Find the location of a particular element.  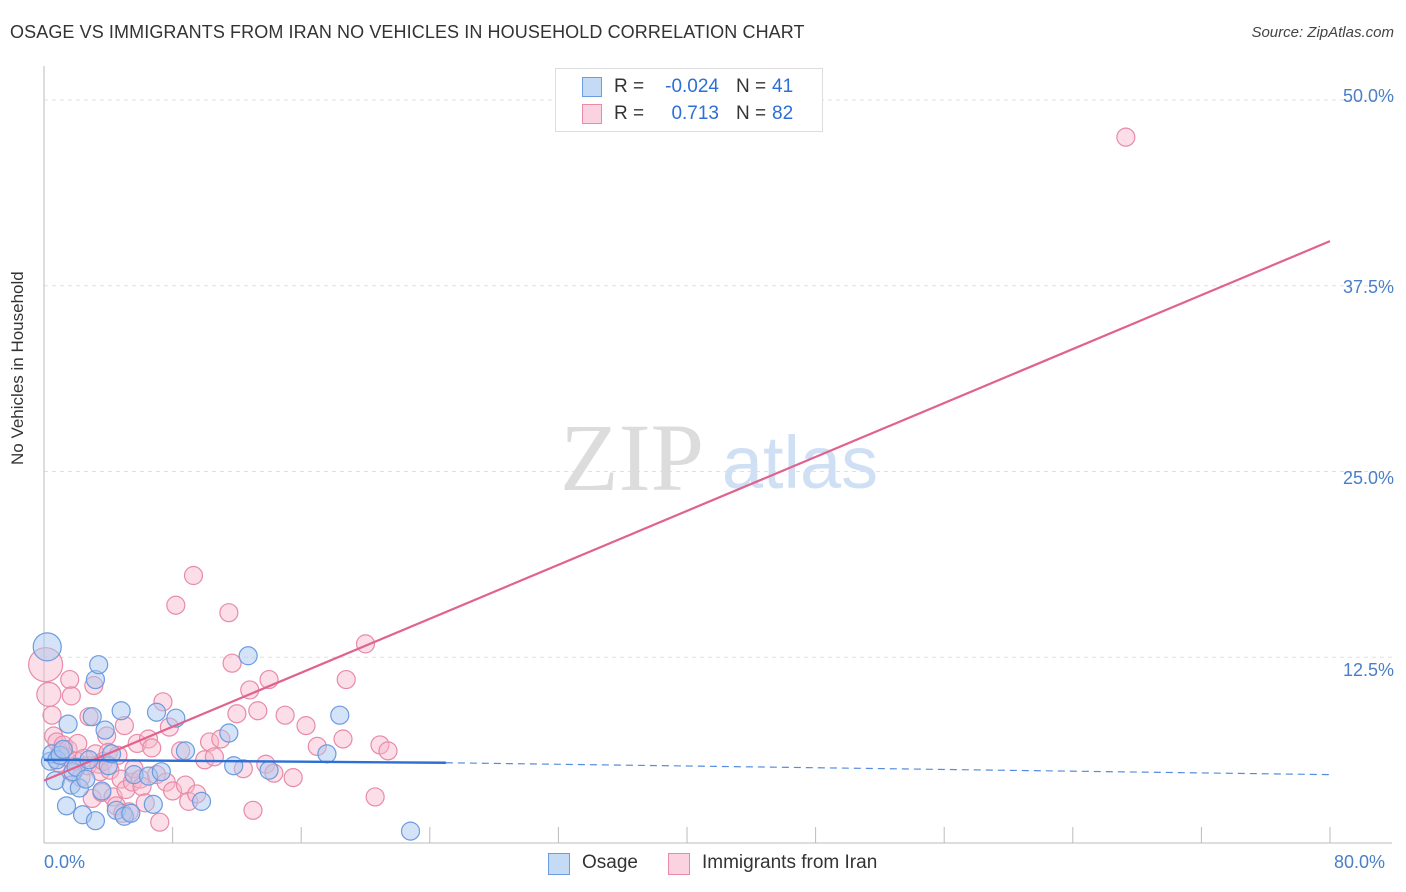

r-value: -0.024 is located at coordinates (692, 86).